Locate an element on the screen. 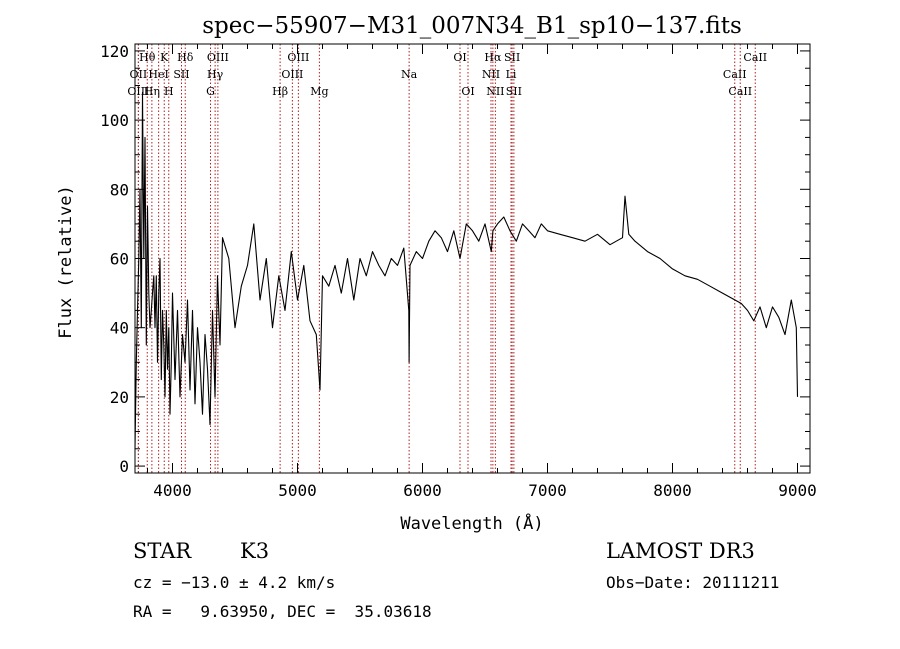 The image size is (900, 649). x-tick-label: 6000 is located at coordinates (422, 490).